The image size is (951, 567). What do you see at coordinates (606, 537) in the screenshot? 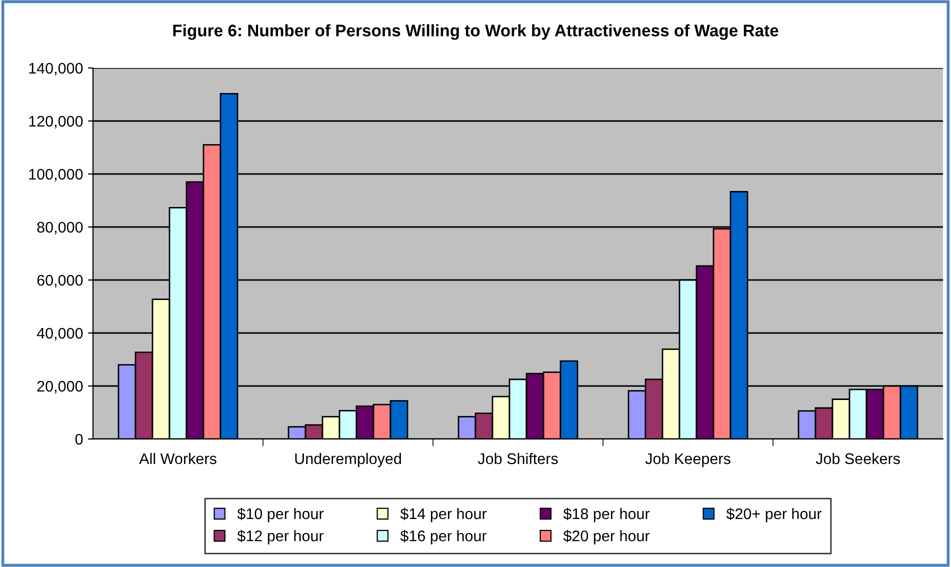
I see `legend-label: $20 per hour` at bounding box center [606, 537].